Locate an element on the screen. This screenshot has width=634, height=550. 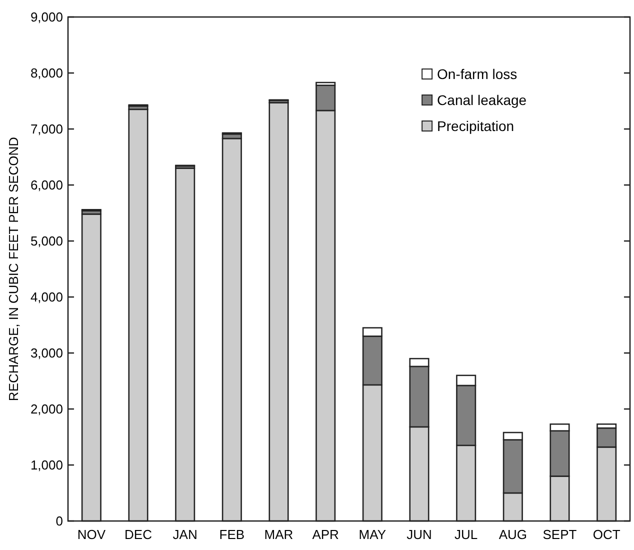
y-tick-label: 2,000 is located at coordinates (46, 409).